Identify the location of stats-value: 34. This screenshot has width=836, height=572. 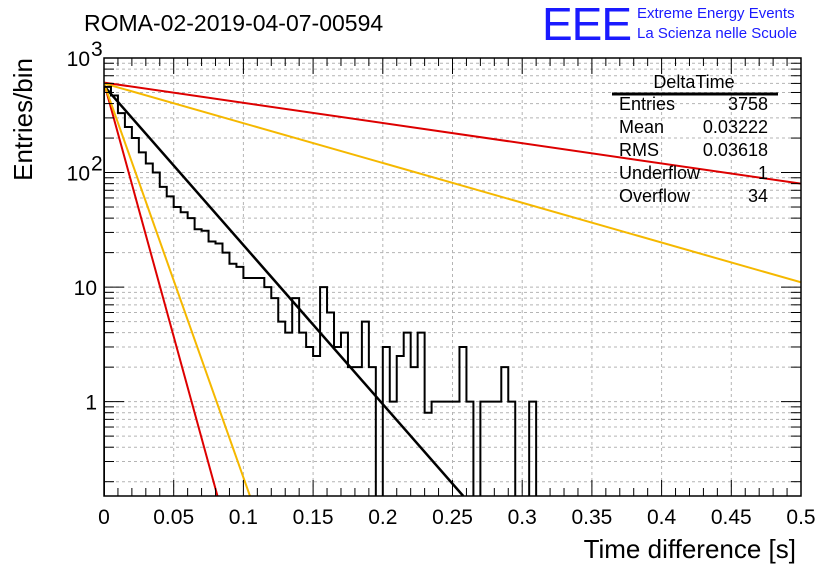
(758, 196).